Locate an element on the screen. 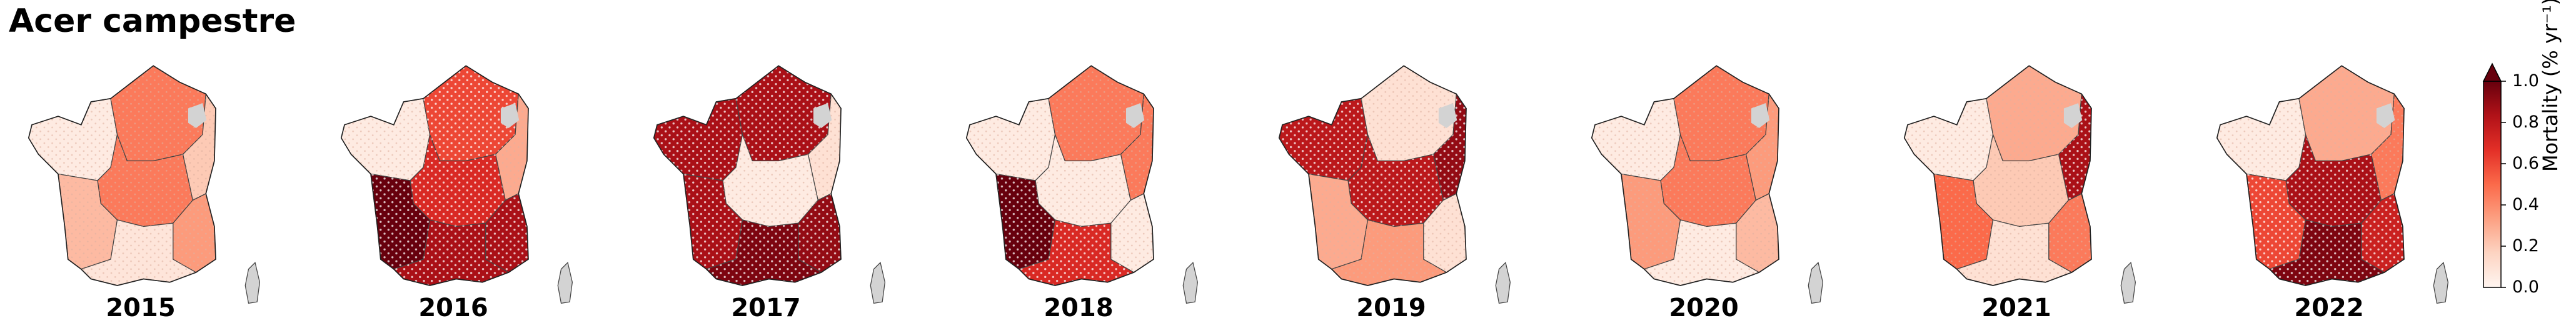 This screenshot has width=2576, height=333. map-2021 is located at coordinates (2019, 184).